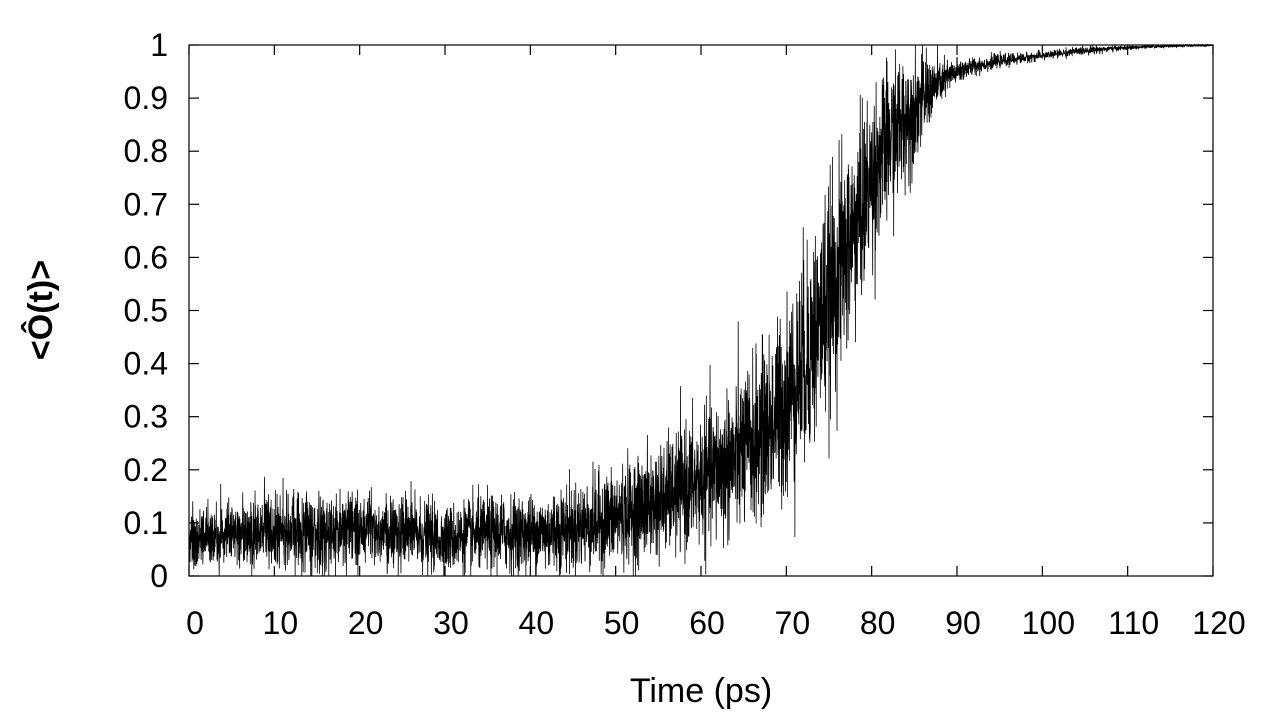  I want to click on y-tick-label: 0.4, so click(146, 364).